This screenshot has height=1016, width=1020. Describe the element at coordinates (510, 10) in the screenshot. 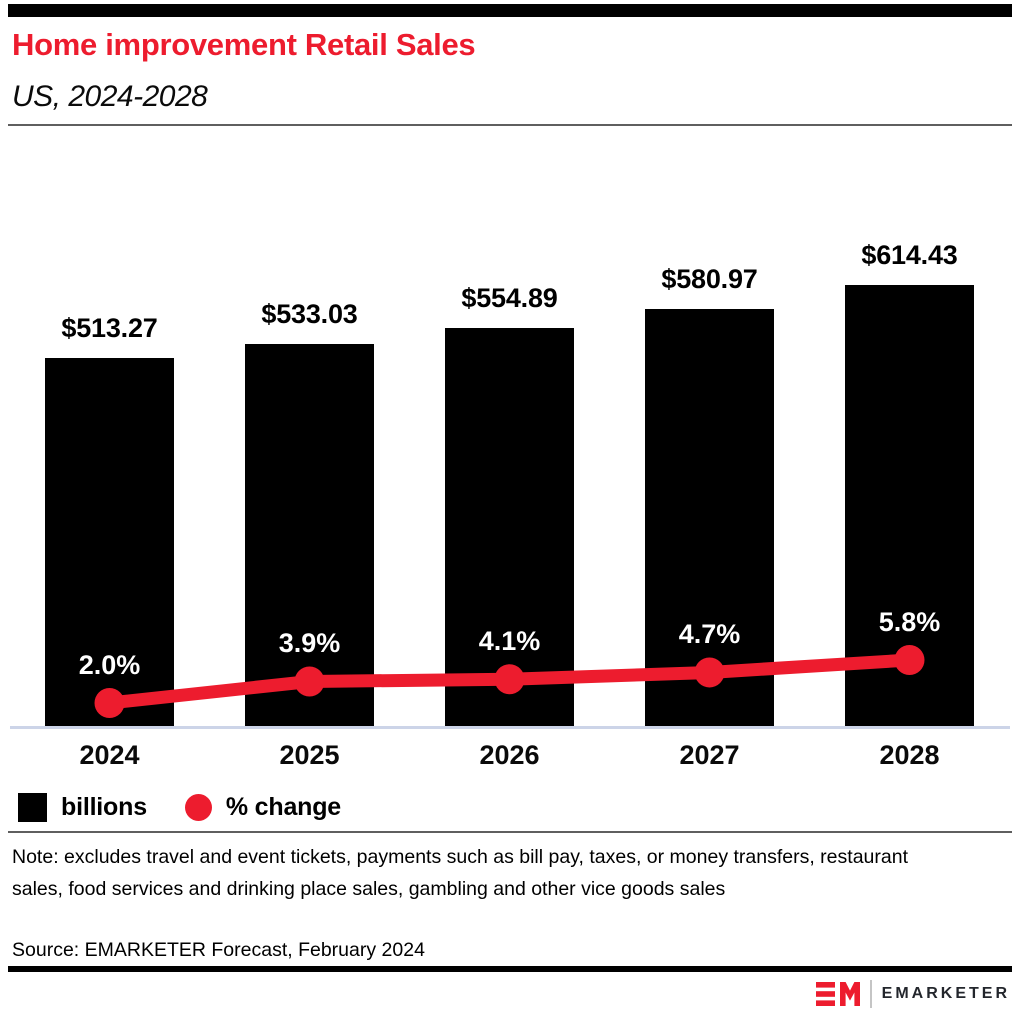

I see `top-accent-bar` at that location.